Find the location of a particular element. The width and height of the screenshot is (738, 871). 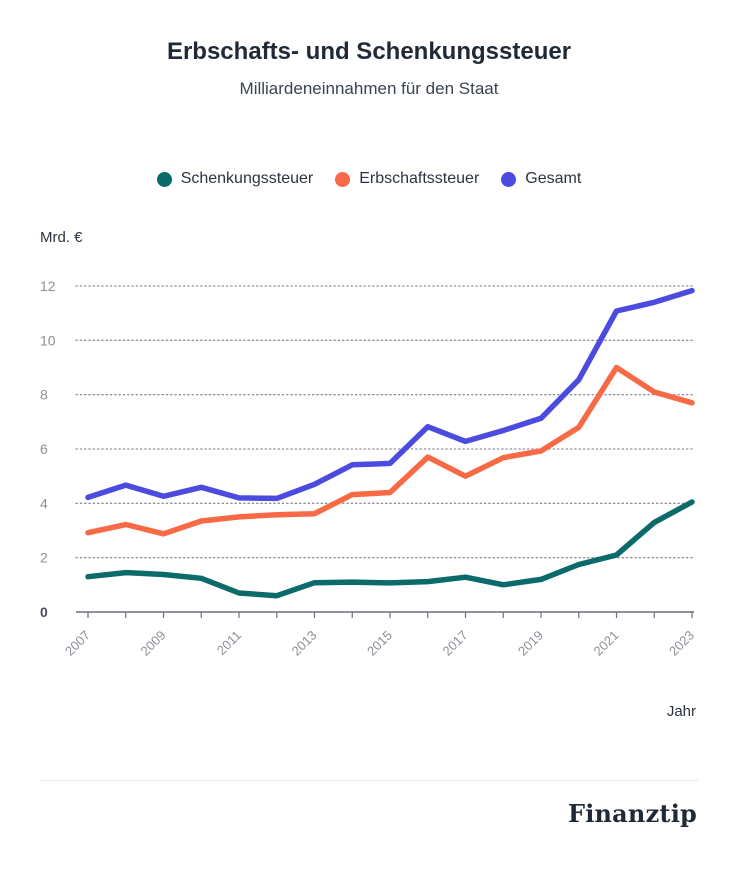

x-tick-label: 2021 is located at coordinates (606, 643).